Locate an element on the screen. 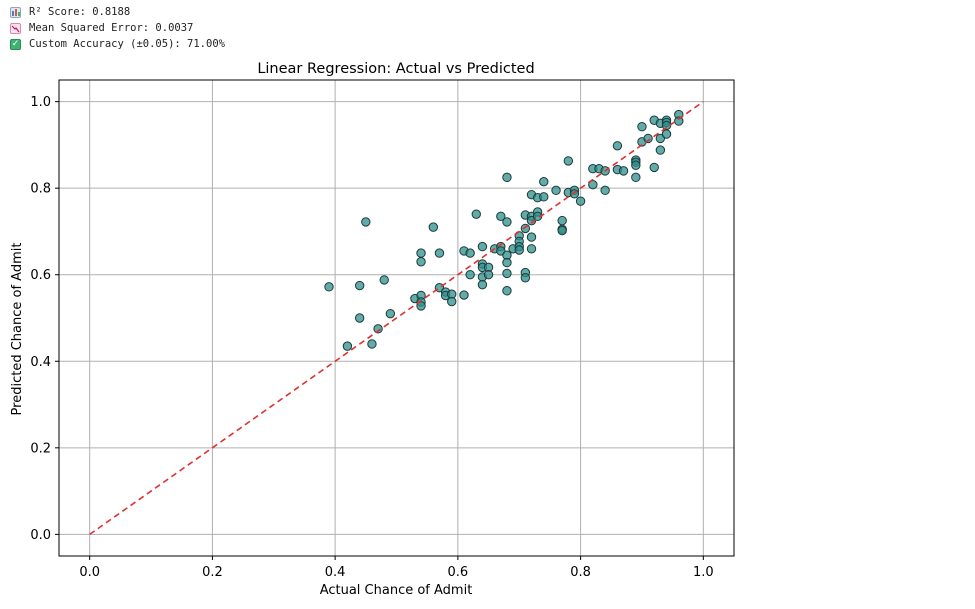 The width and height of the screenshot is (975, 609). r2-score-text: R² Score: 0.8188 is located at coordinates (80, 12).